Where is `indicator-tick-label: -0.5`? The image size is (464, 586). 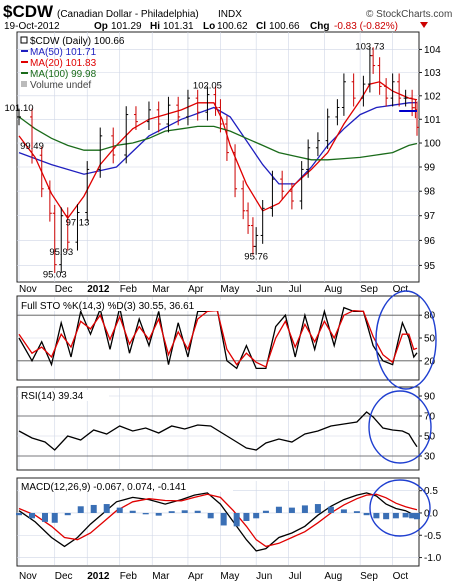
indicator-tick-label: -0.5 is located at coordinates (433, 536).